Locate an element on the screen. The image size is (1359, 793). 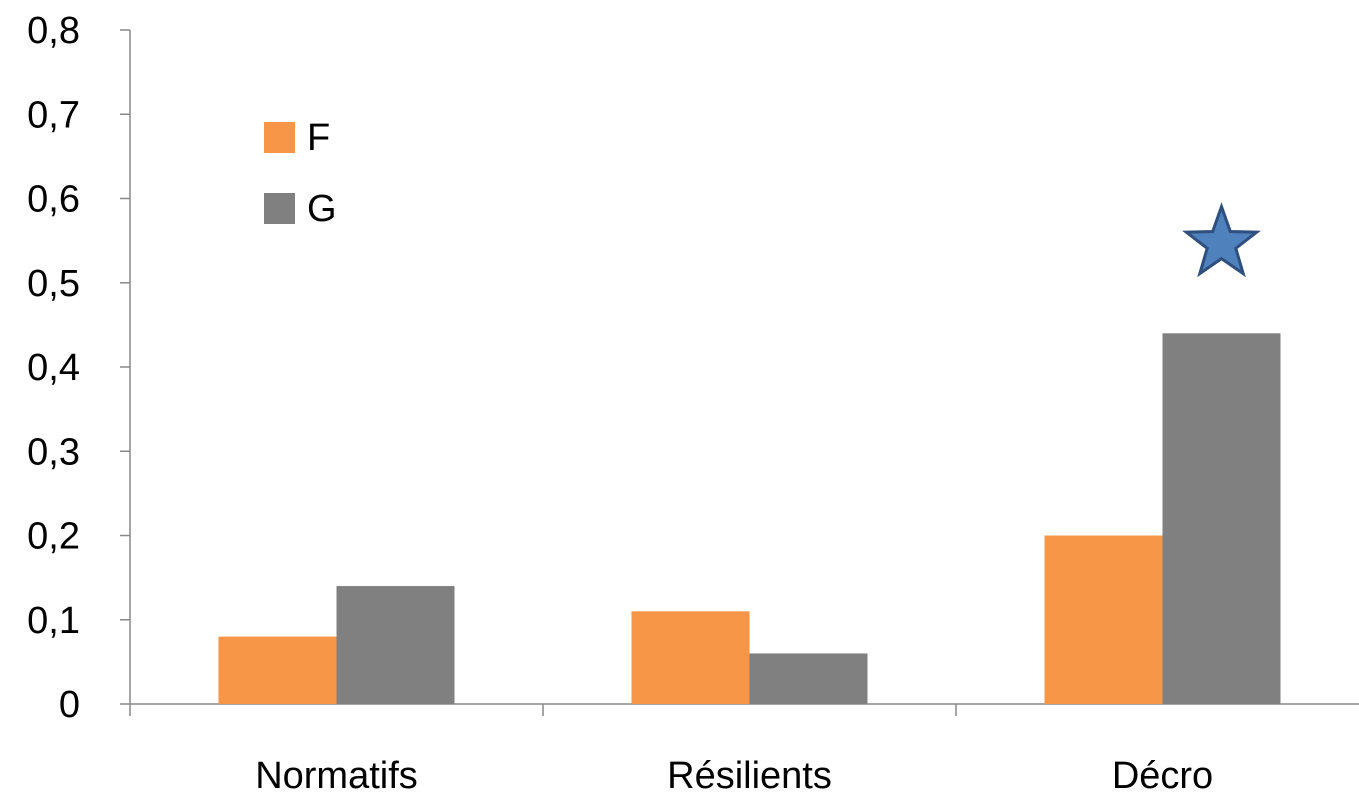
annotations is located at coordinates (1221, 240).